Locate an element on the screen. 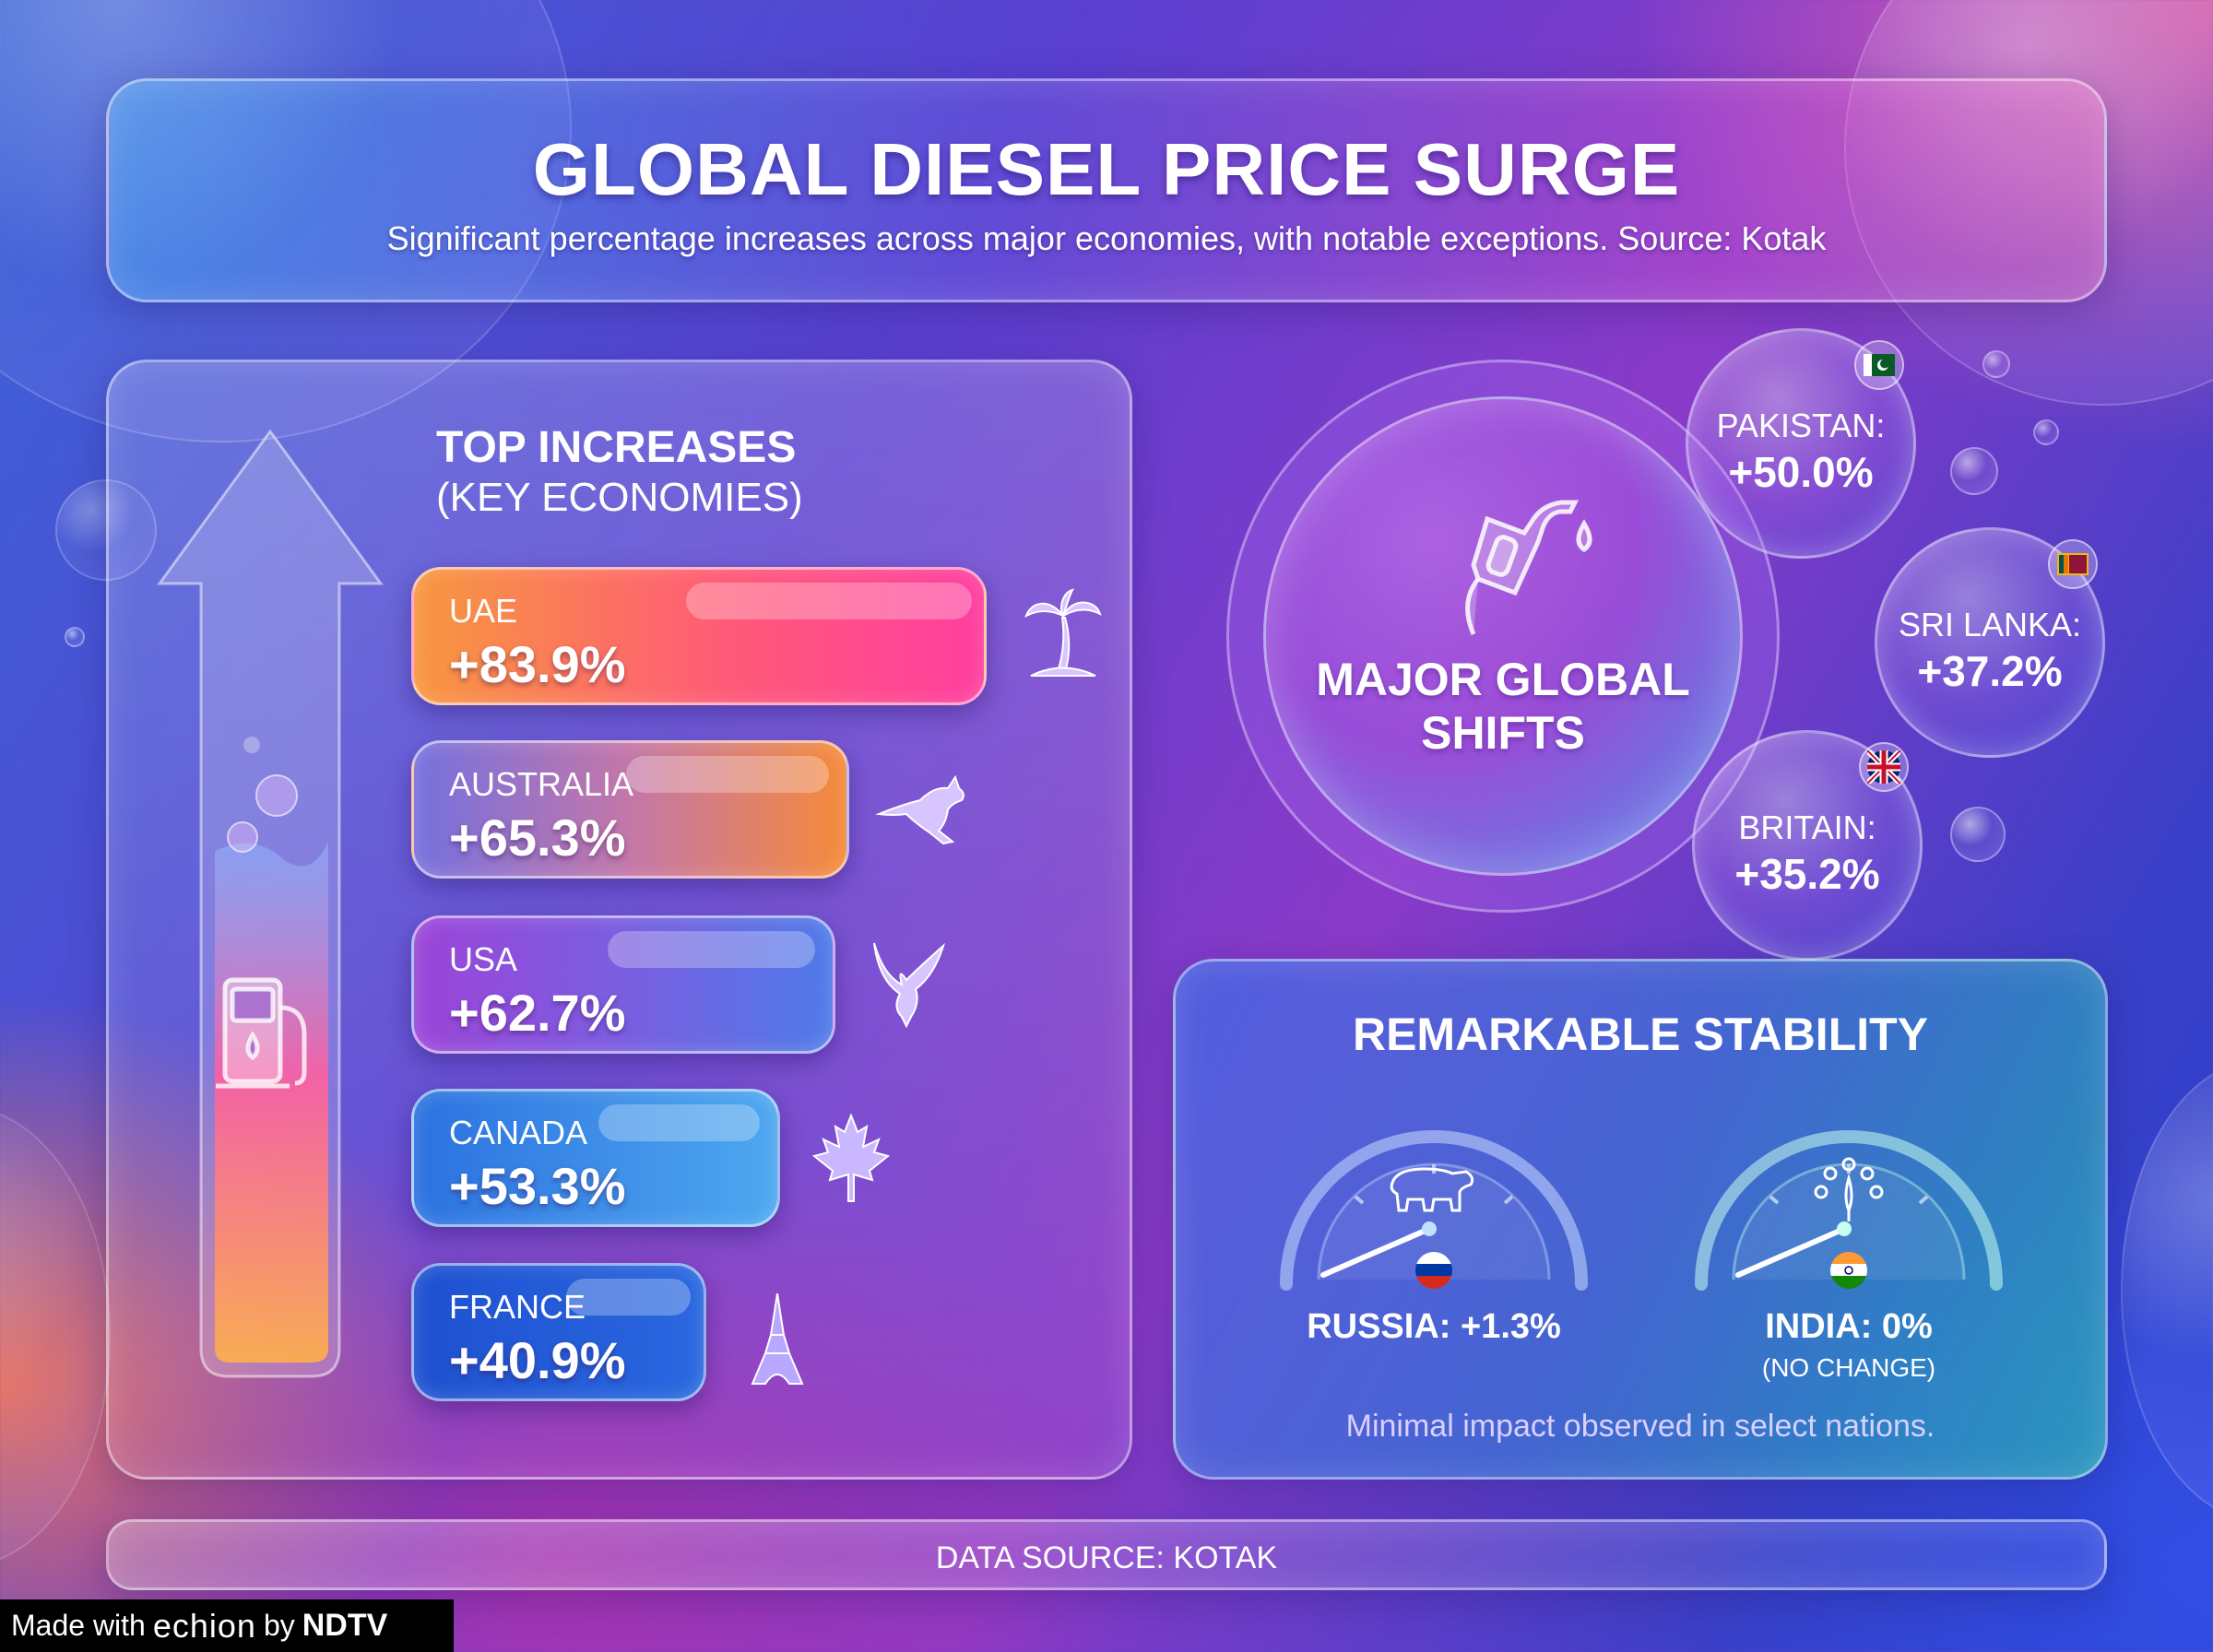 The height and width of the screenshot is (1652, 2213). bubble-pakistan: PAKISTAN: +50.0% is located at coordinates (1801, 443).